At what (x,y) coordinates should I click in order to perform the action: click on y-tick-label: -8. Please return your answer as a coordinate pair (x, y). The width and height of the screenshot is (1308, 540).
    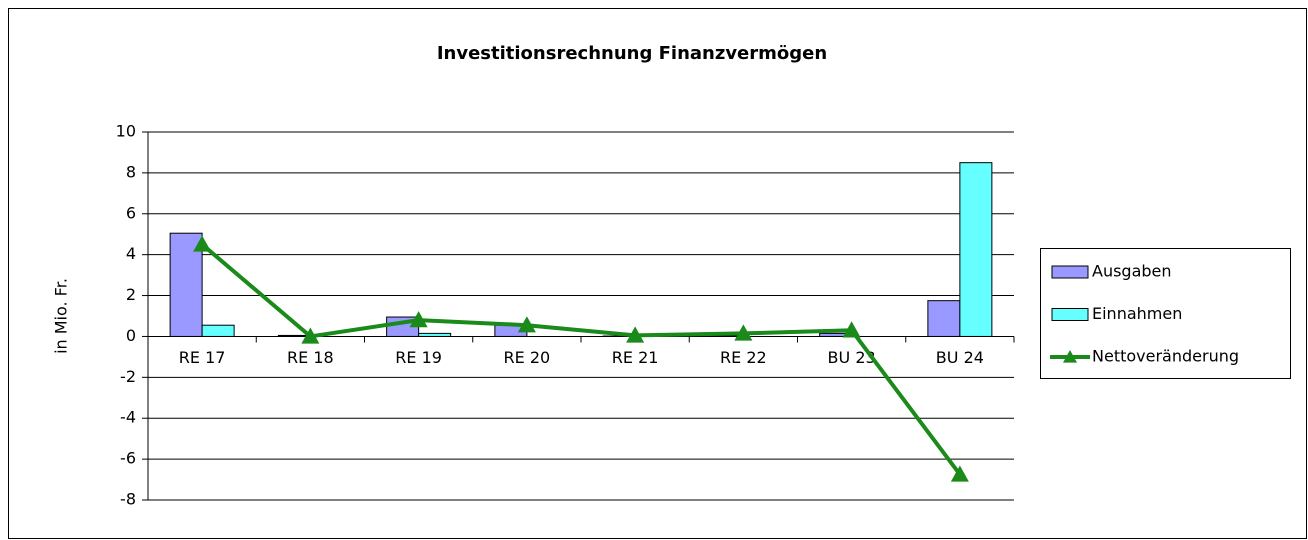
    Looking at the image, I should click on (128, 499).